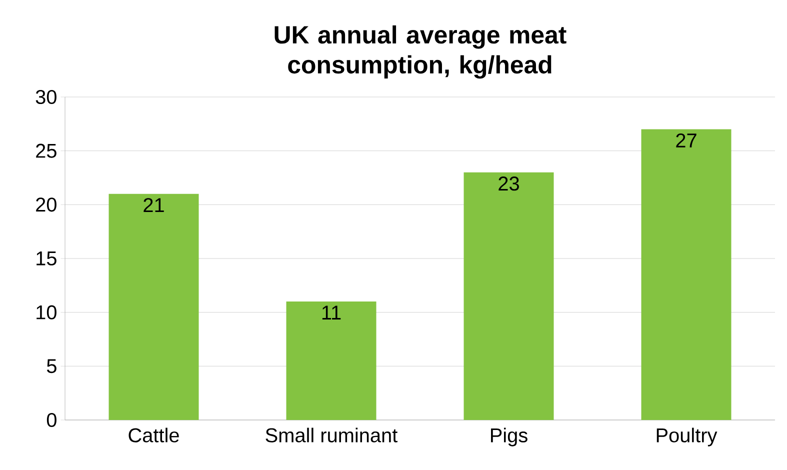  What do you see at coordinates (332, 435) in the screenshot?
I see `x-tick-label: Small ruminant` at bounding box center [332, 435].